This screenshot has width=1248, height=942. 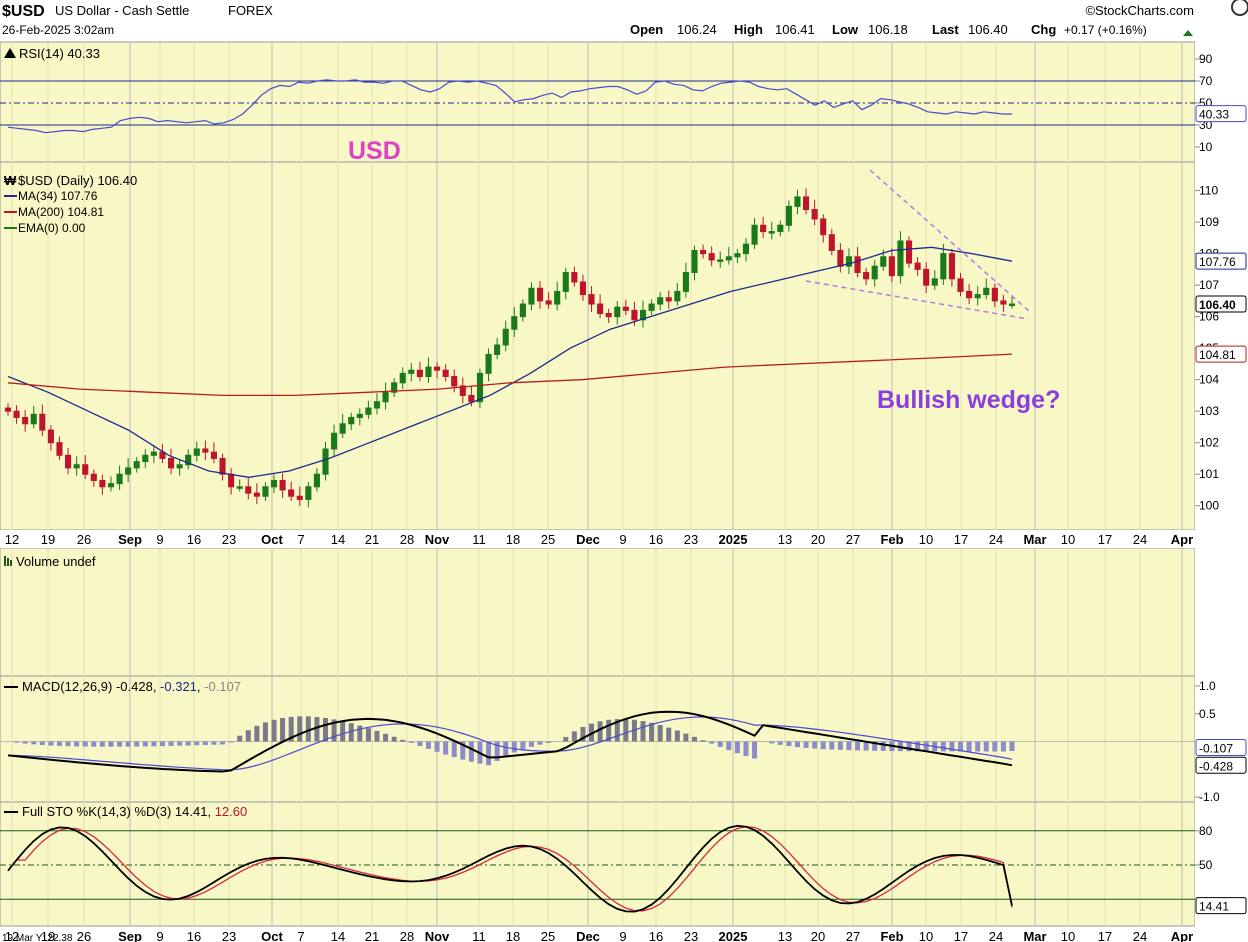 I want to click on ma34-legend: MA(34) 107.76, so click(x=58, y=196).